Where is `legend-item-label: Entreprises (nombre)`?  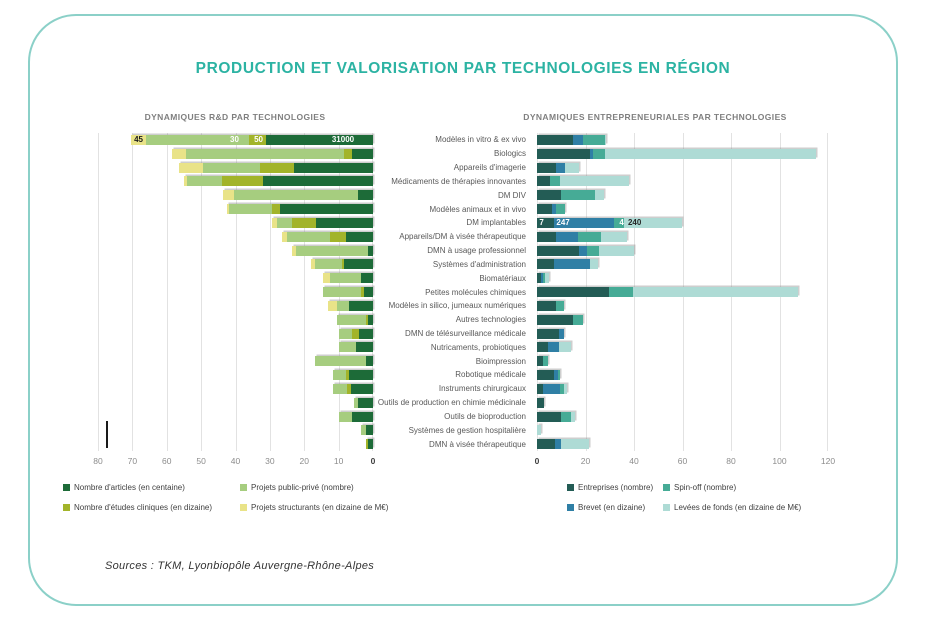
legend-item-label: Entreprises (nombre) is located at coordinates (616, 487).